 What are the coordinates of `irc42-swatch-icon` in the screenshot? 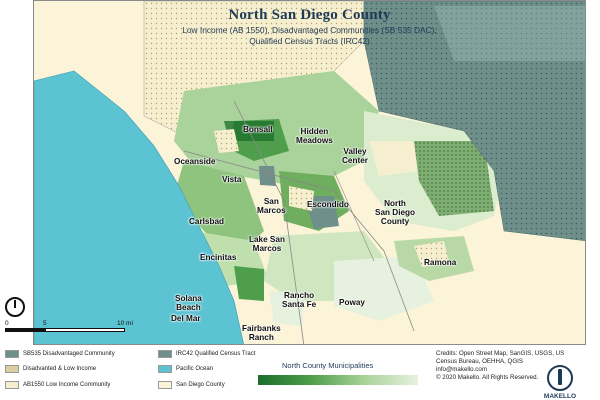 It's located at (165, 354).